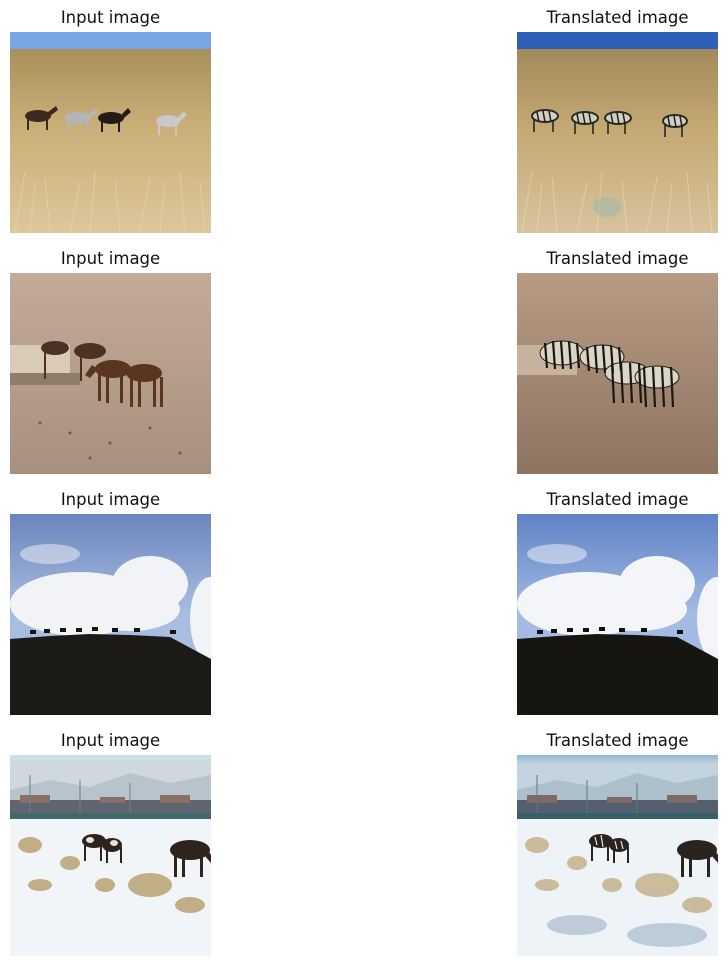 The image size is (728, 966). I want to click on input-title-row-1: Input image, so click(110, 17).